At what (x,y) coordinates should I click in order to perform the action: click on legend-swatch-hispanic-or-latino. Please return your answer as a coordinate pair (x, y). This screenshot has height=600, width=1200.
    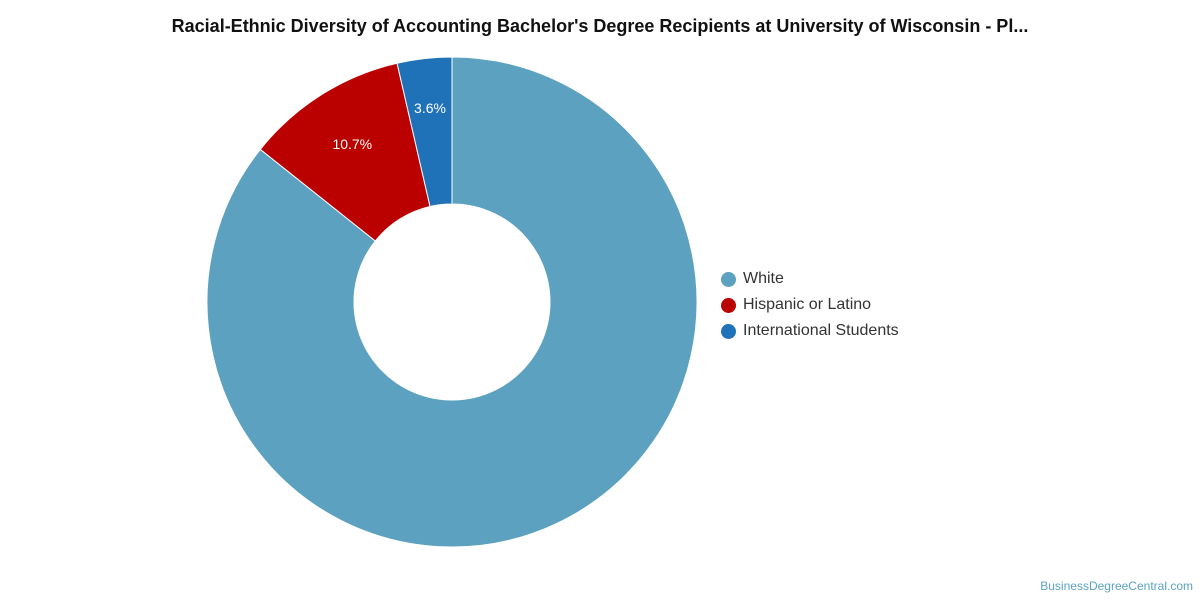
    Looking at the image, I should click on (728, 305).